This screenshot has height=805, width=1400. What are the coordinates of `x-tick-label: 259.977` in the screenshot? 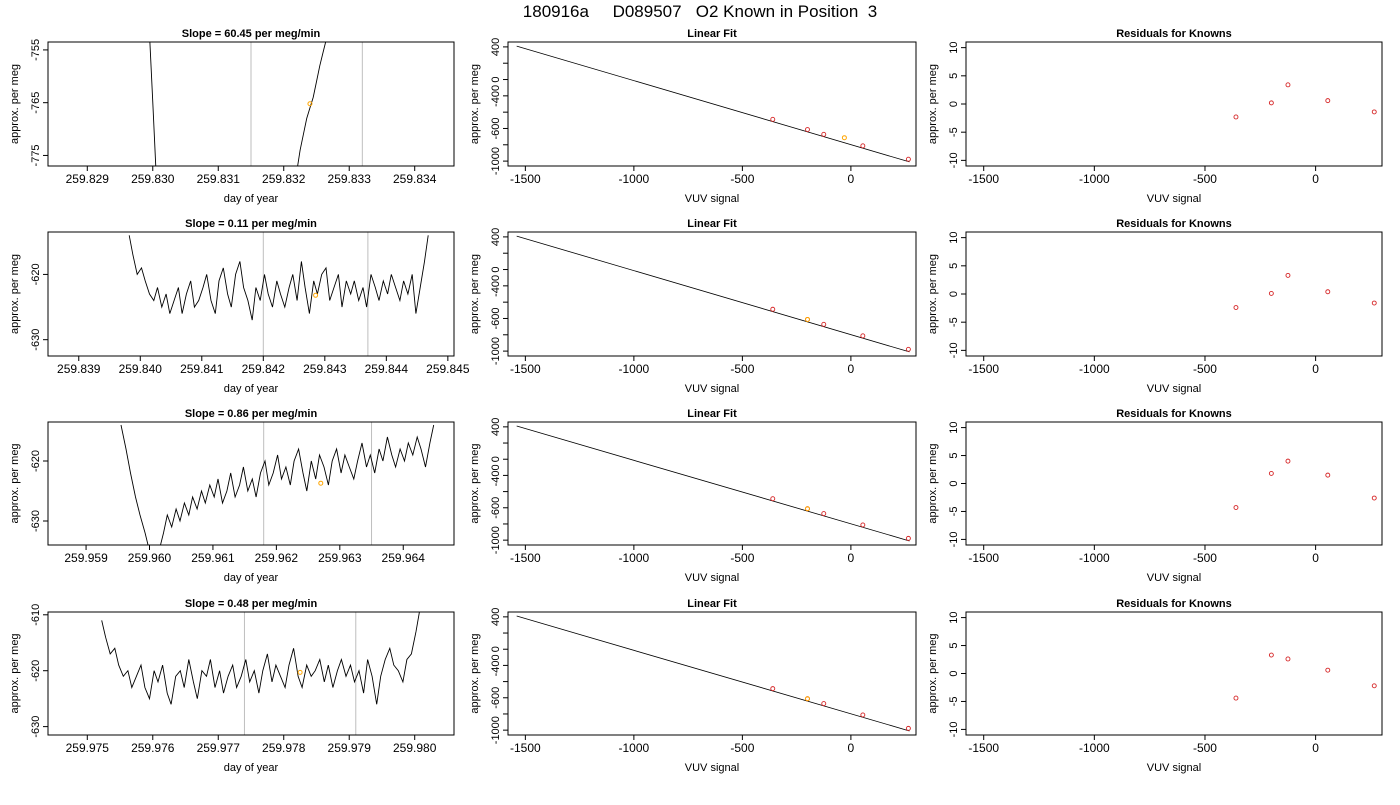 It's located at (219, 748).